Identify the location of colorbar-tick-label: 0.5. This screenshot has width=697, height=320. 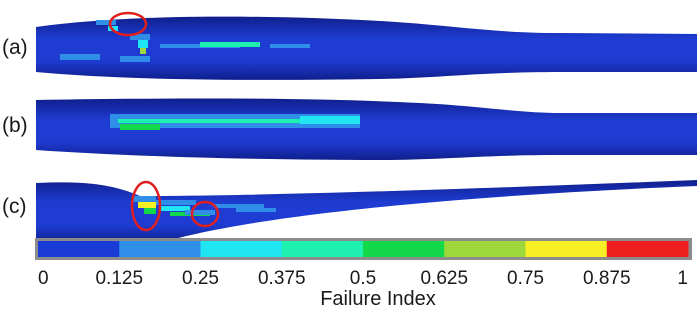
(363, 278).